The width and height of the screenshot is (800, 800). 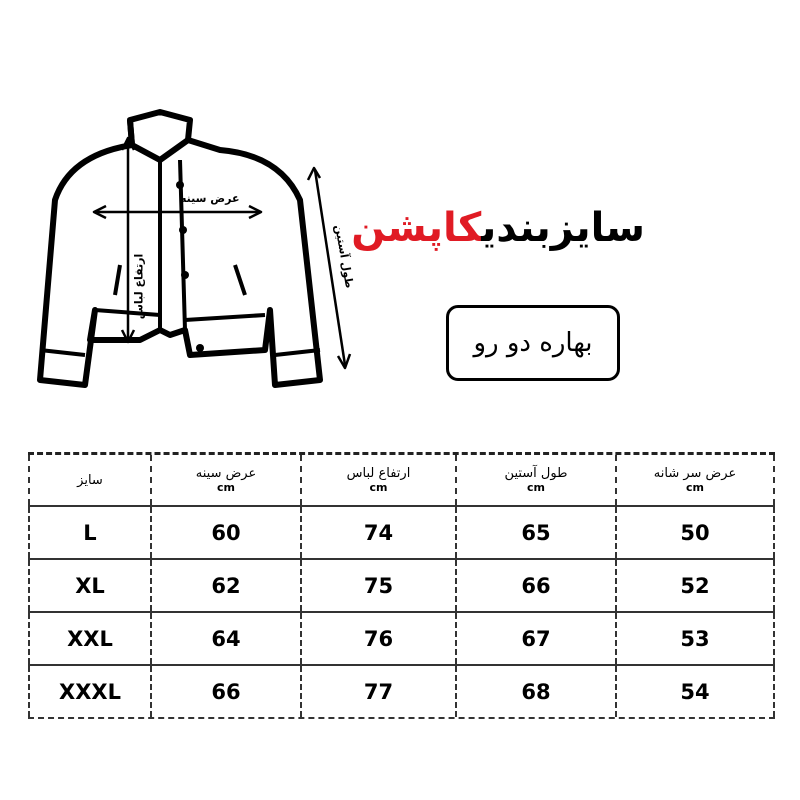 I want to click on title-accent: کاپشن, so click(x=416, y=228).